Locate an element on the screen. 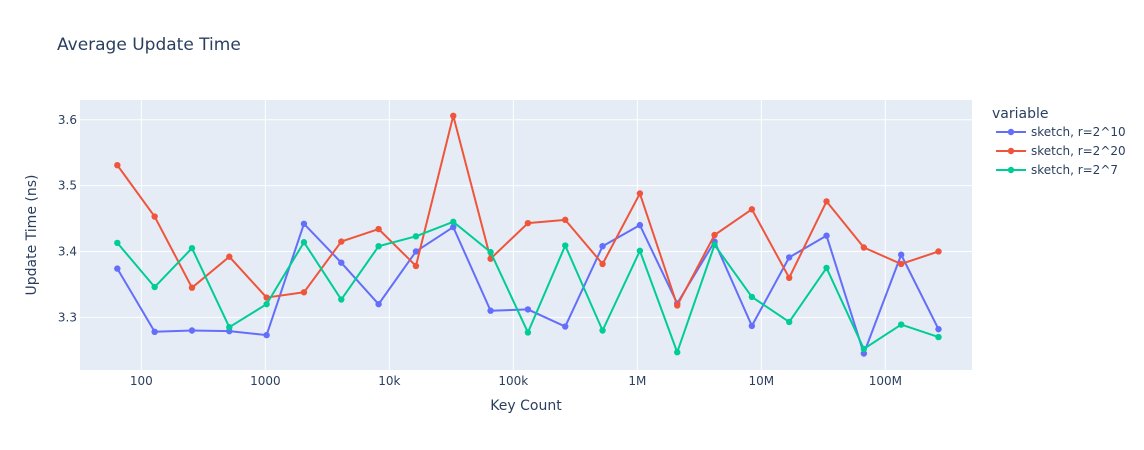 The width and height of the screenshot is (1144, 450). y-tick-label: 3.5 is located at coordinates (67, 186).